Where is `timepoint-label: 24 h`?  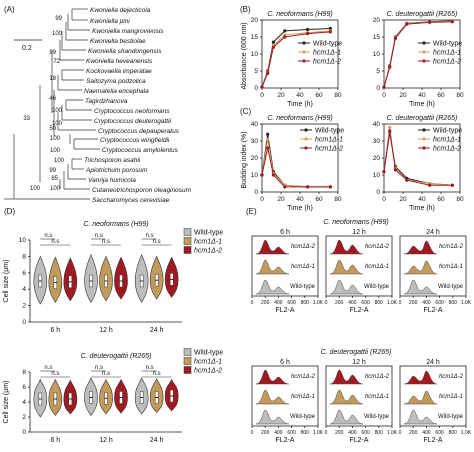 timepoint-label: 24 h is located at coordinates (433, 232).